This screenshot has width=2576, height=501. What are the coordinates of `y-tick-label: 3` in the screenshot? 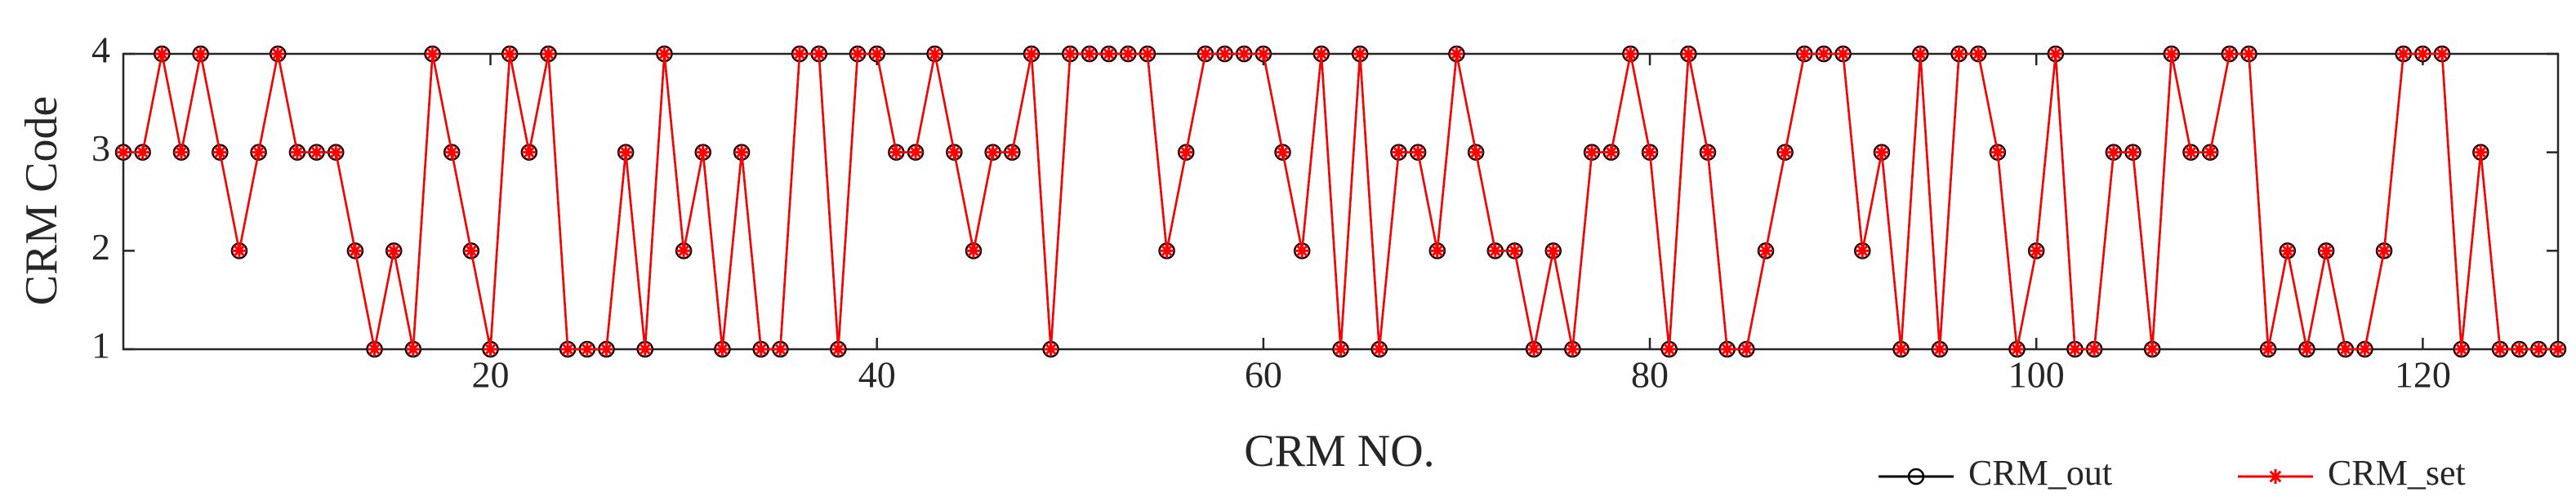 It's located at (100, 148).